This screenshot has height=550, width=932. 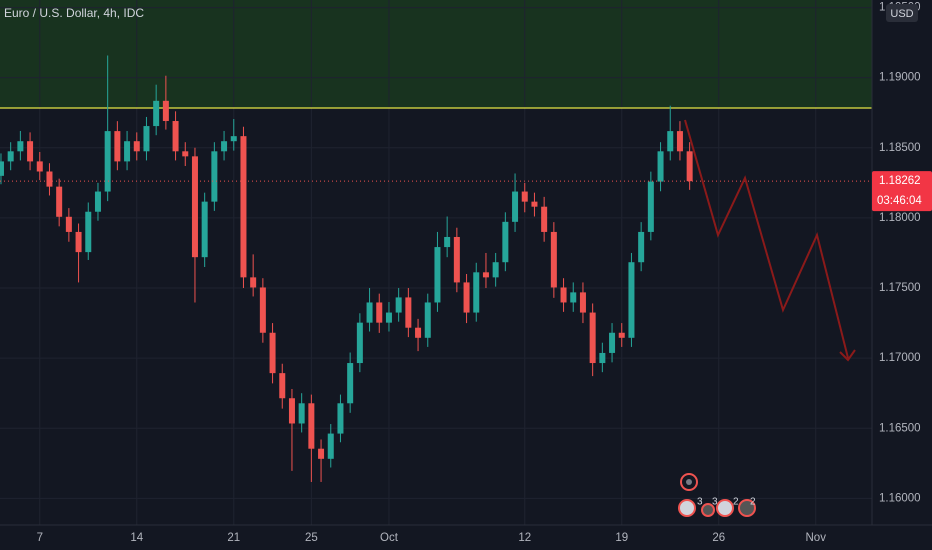 What do you see at coordinates (233, 538) in the screenshot?
I see `x-tick-label: 21` at bounding box center [233, 538].